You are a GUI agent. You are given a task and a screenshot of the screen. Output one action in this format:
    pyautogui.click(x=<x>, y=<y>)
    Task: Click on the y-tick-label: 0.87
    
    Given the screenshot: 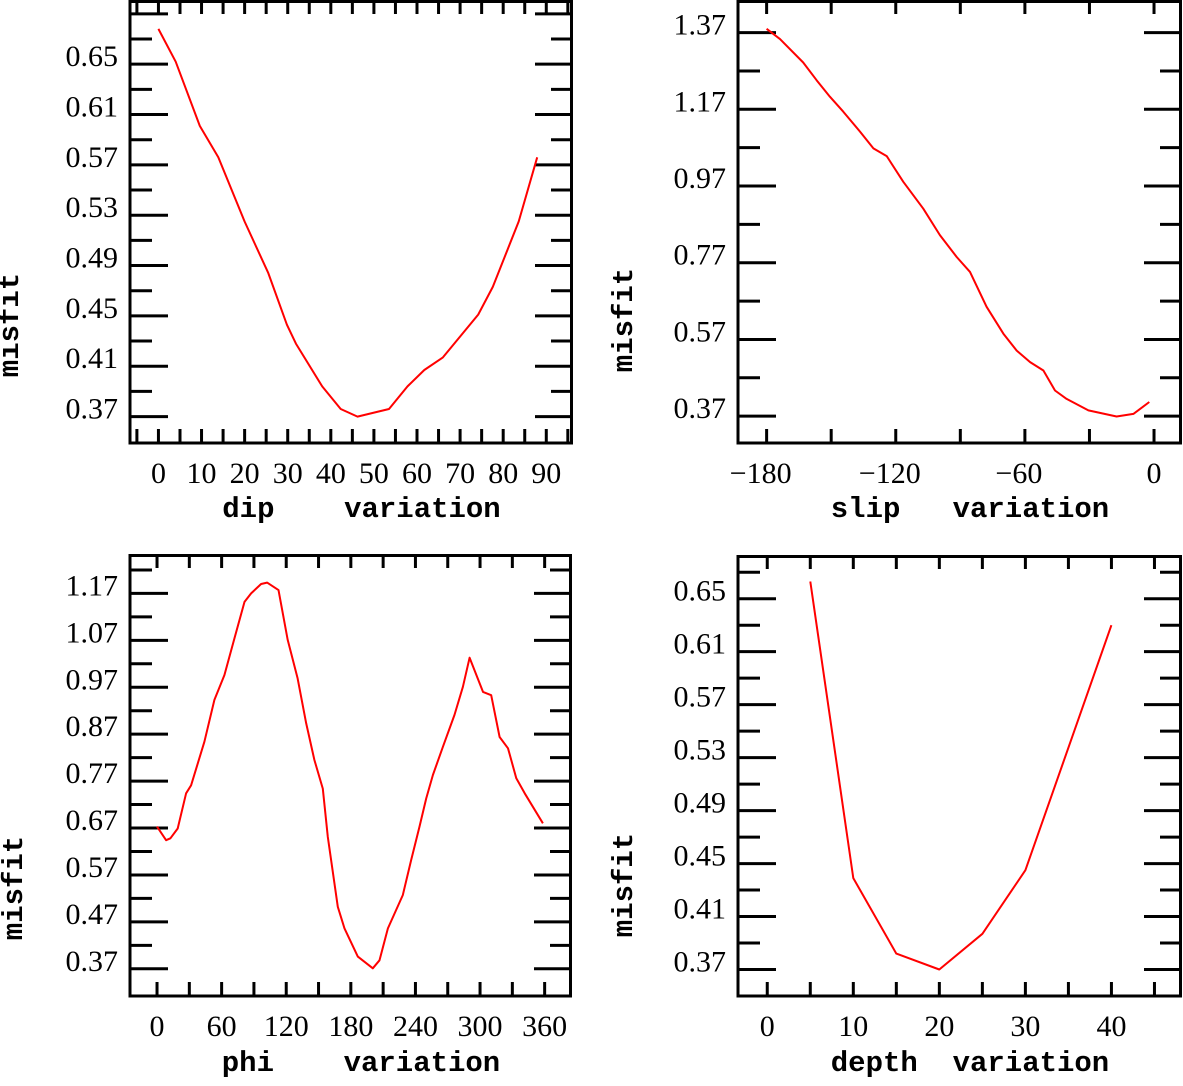 What is the action you would take?
    pyautogui.click(x=92, y=726)
    